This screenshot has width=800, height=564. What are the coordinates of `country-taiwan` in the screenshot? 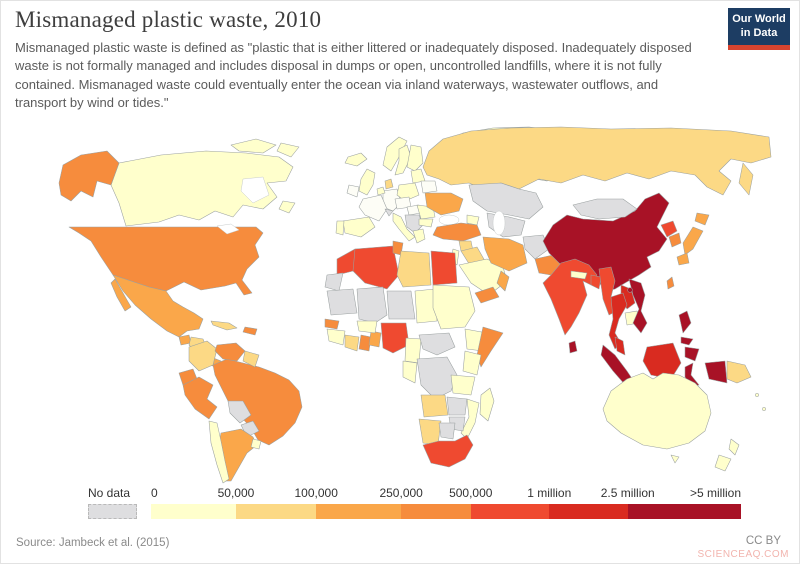 It's located at (670, 283).